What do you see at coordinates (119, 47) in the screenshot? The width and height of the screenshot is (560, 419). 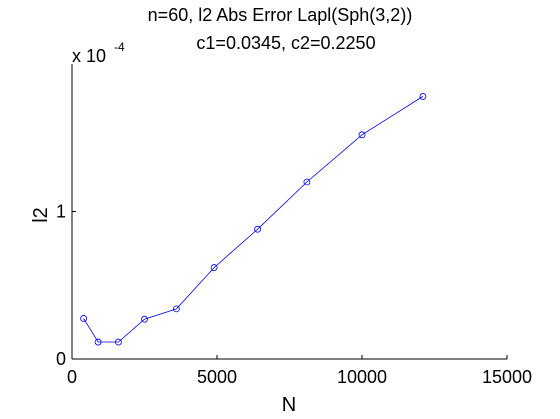 I see `y-multiplier-exponent: -4` at bounding box center [119, 47].